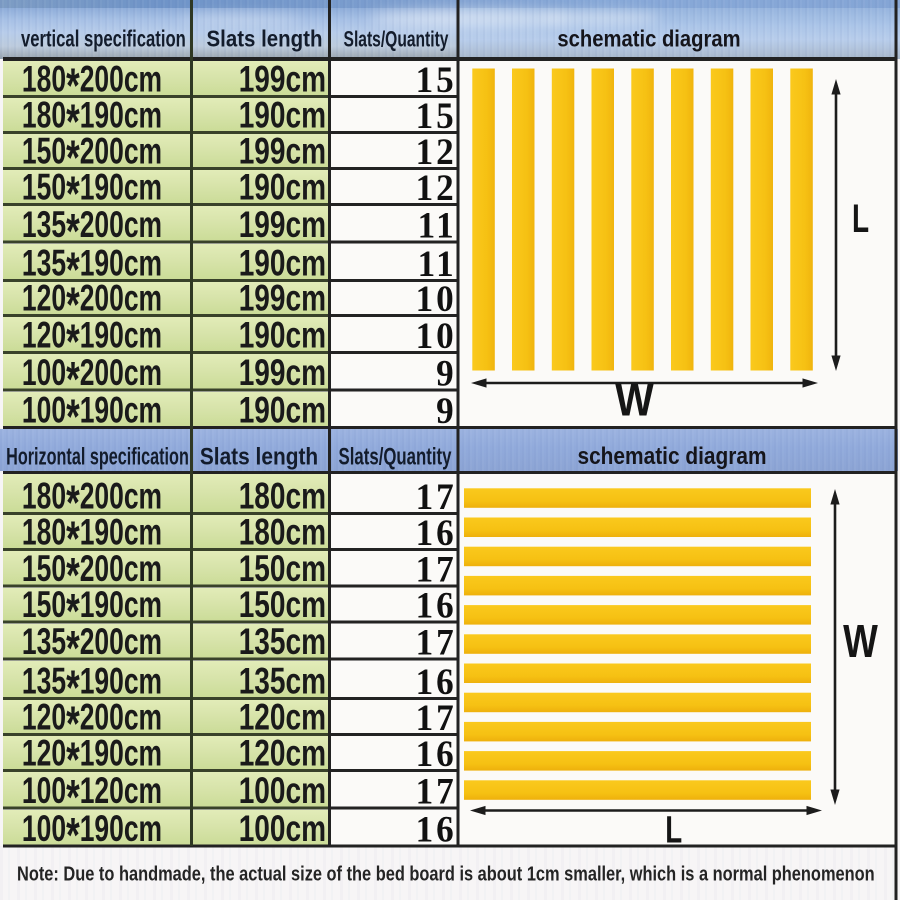 This screenshot has height=900, width=900. I want to click on svg-text: 120*200cm, so click(92, 724).